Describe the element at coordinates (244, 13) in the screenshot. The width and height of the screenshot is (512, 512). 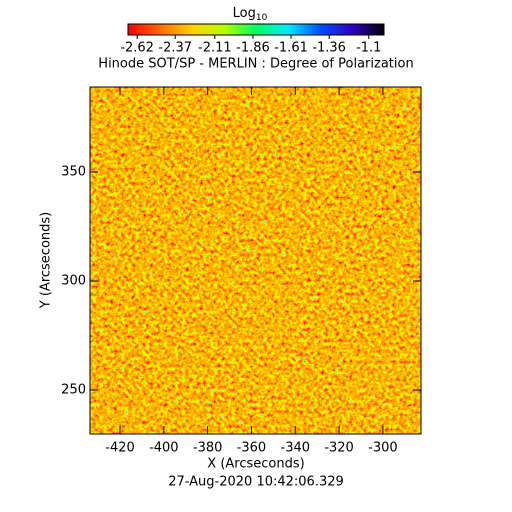
I see `colorbar-label-base: Log` at that location.